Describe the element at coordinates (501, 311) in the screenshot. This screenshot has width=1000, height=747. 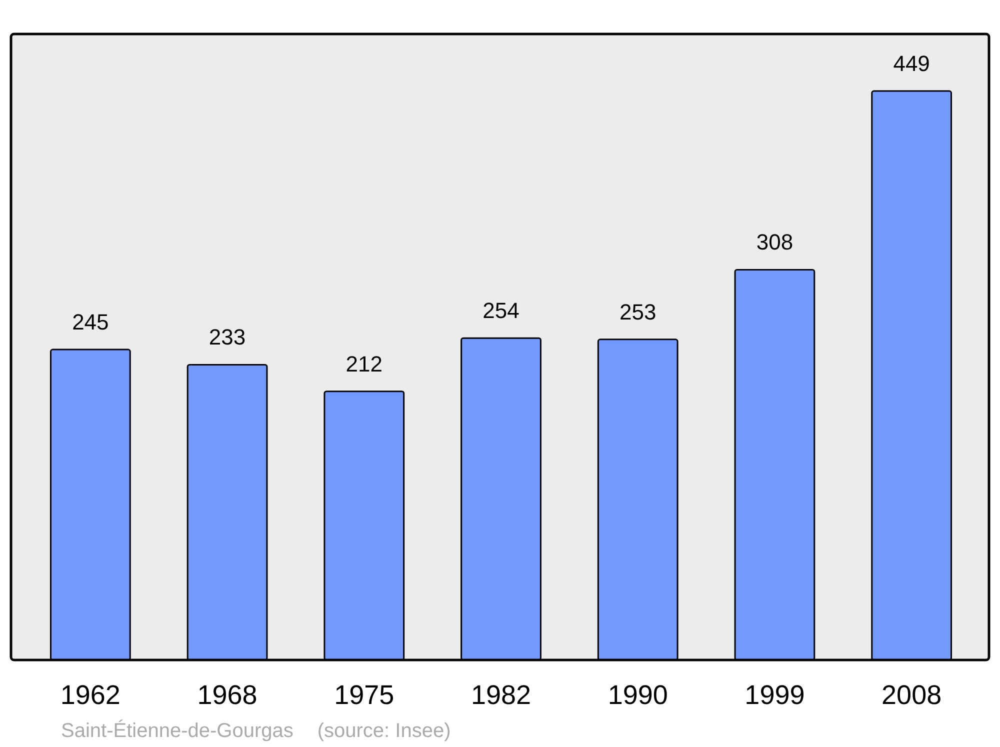
I see `data-label: 254` at that location.